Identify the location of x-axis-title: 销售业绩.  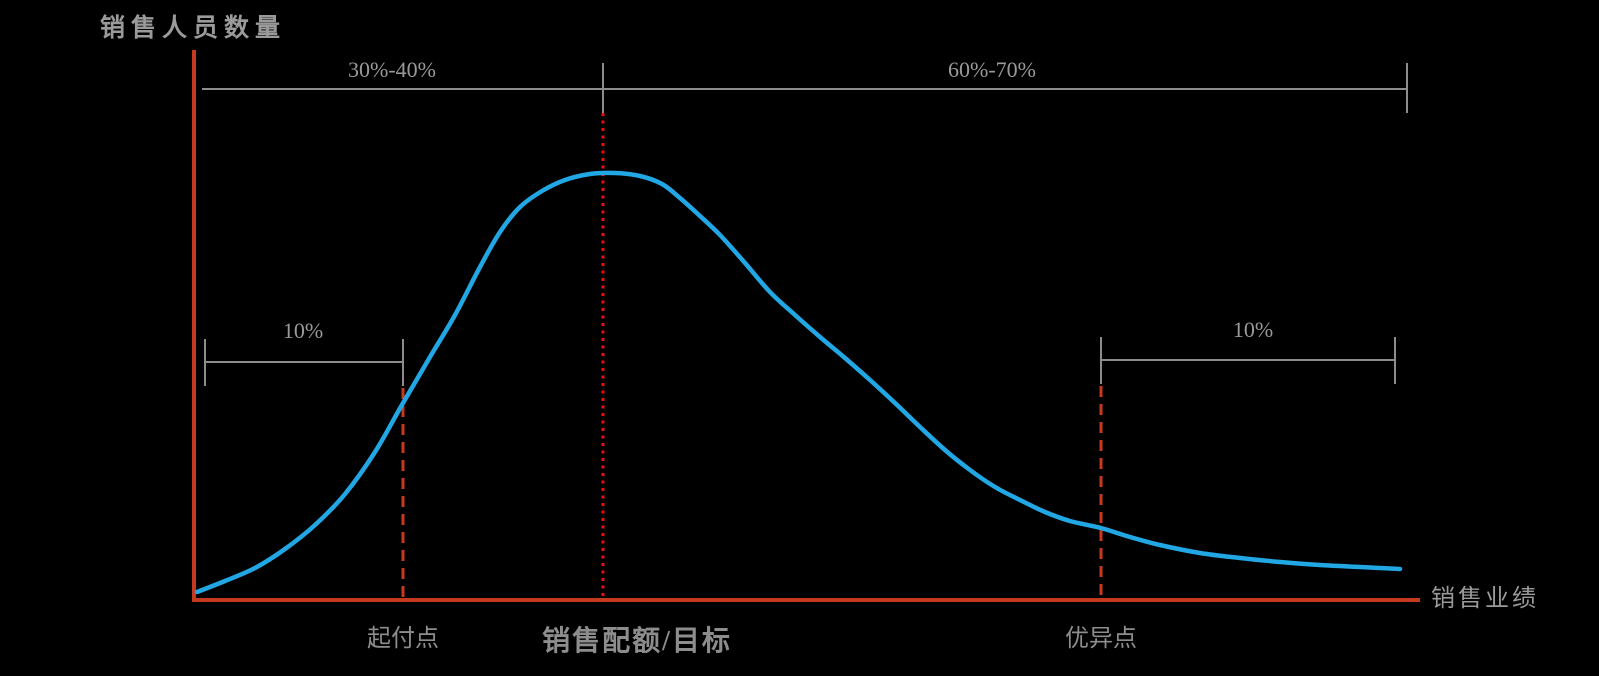
(1485, 598).